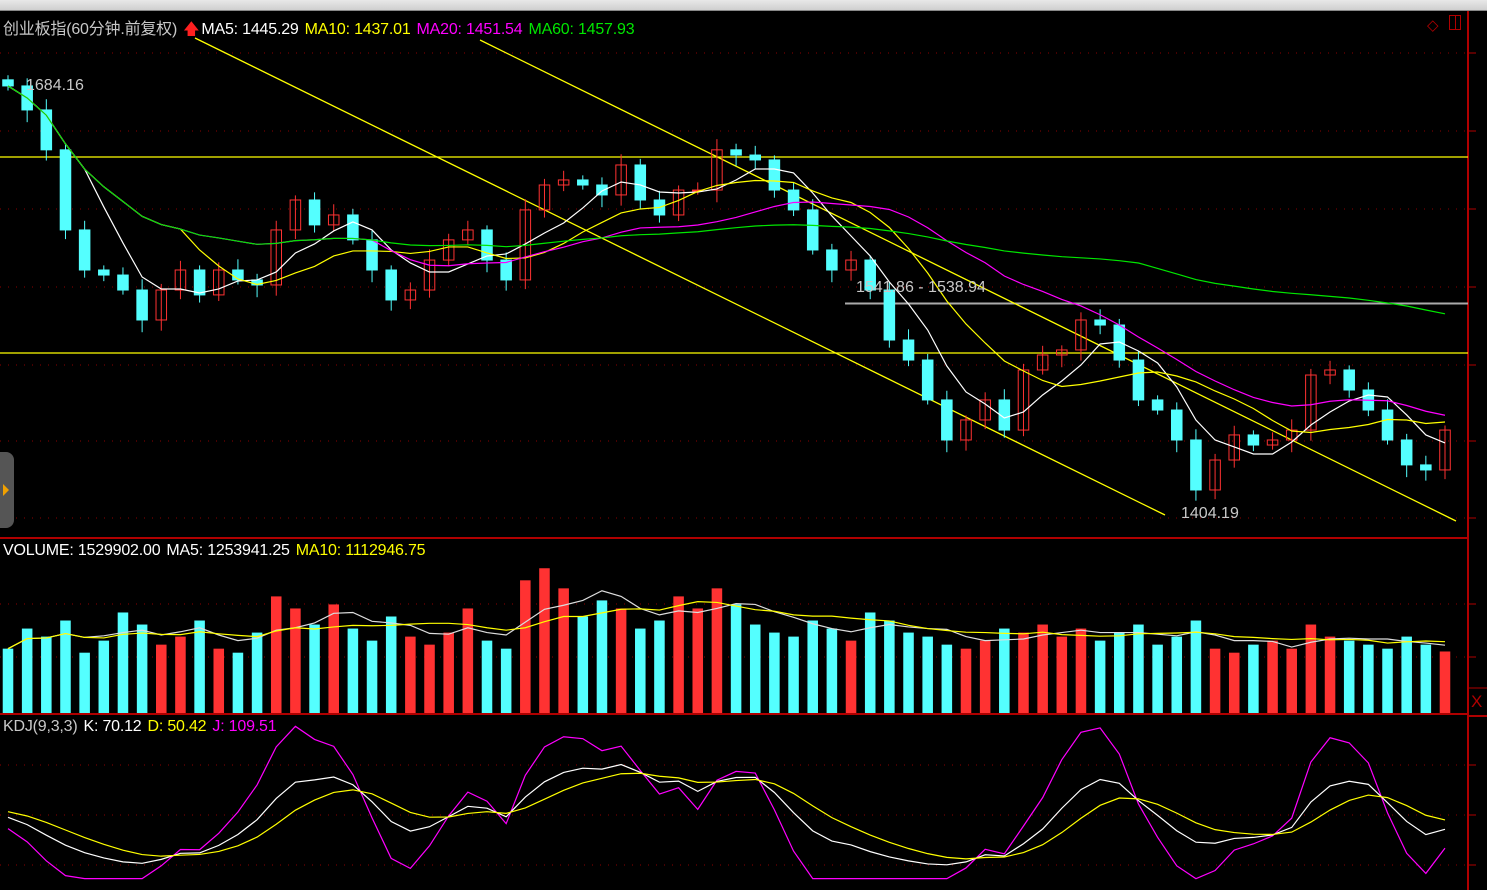 The width and height of the screenshot is (1487, 890). I want to click on toolbar-strip, so click(743, 5).